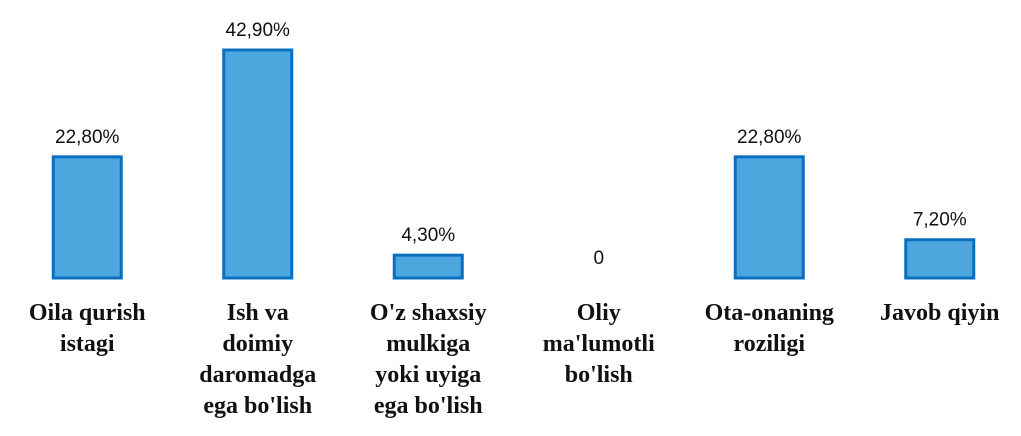  Describe the element at coordinates (428, 235) in the screenshot. I see `value-label: 4,30%` at that location.